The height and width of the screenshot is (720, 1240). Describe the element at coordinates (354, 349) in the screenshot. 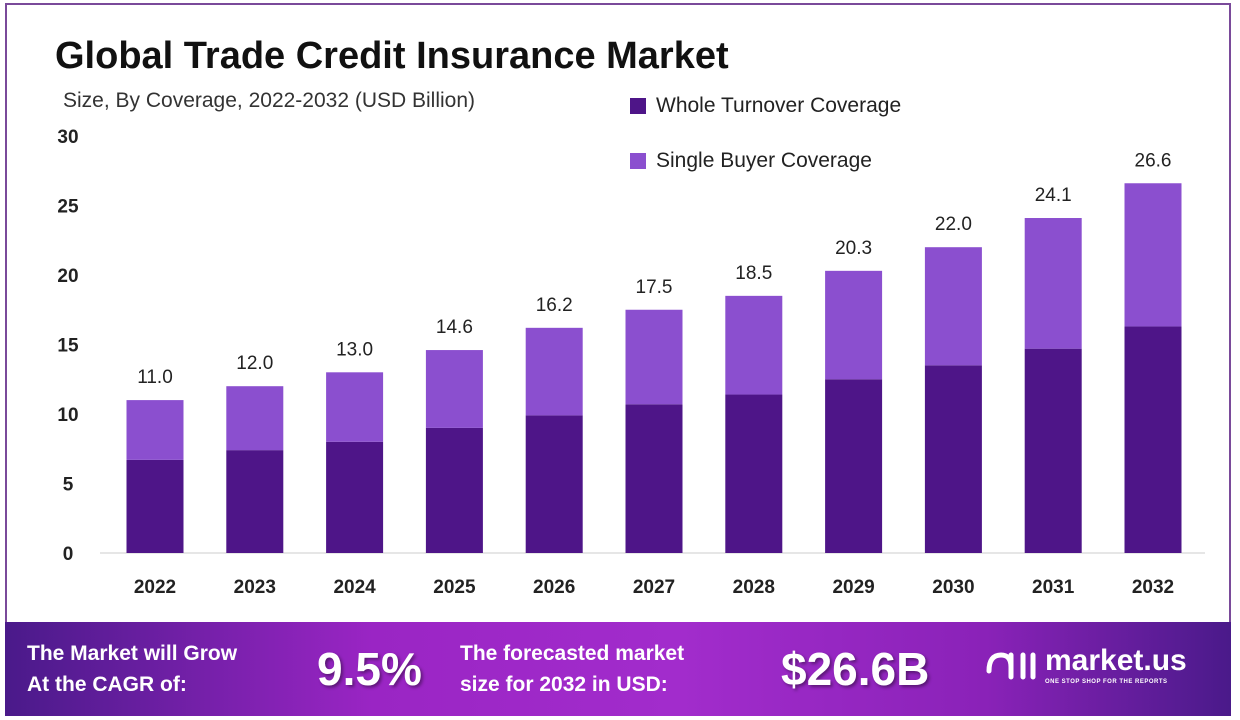

I see `data-label: 13.0` at that location.